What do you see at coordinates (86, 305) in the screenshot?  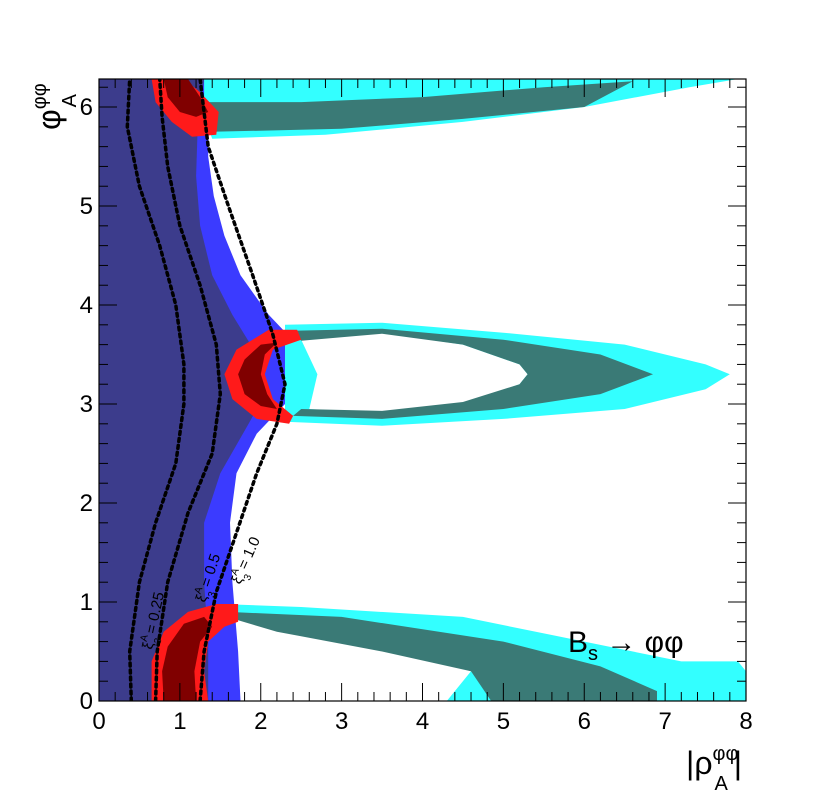 I see `y-tick-label: 4` at bounding box center [86, 305].